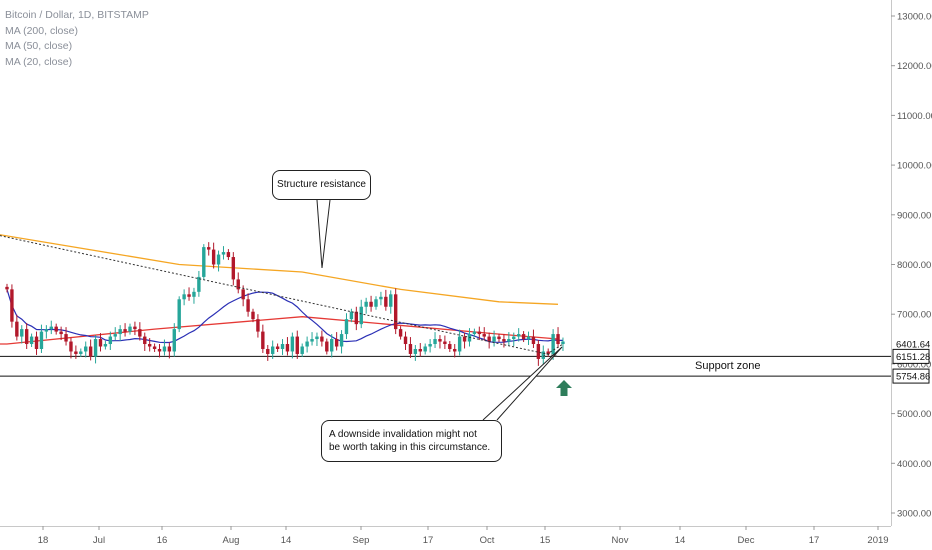 This screenshot has height=550, width=932. I want to click on resistance-callout-pointer, so click(323, 234).